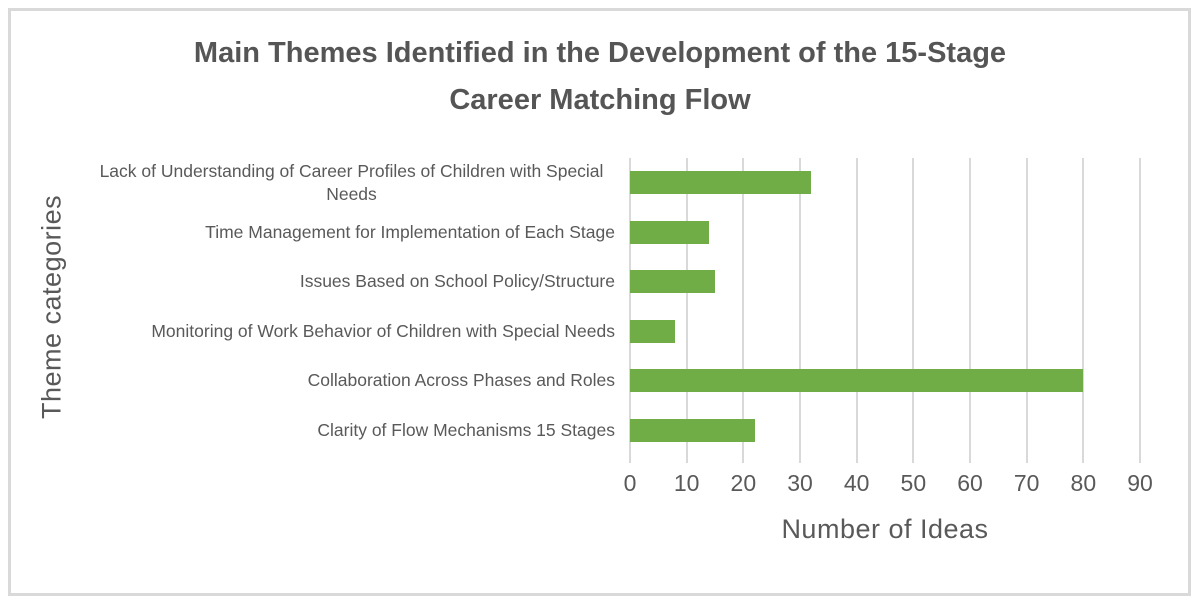 This screenshot has height=604, width=1200. Describe the element at coordinates (885, 529) in the screenshot. I see `x-axis-title: Number of Ideas` at that location.